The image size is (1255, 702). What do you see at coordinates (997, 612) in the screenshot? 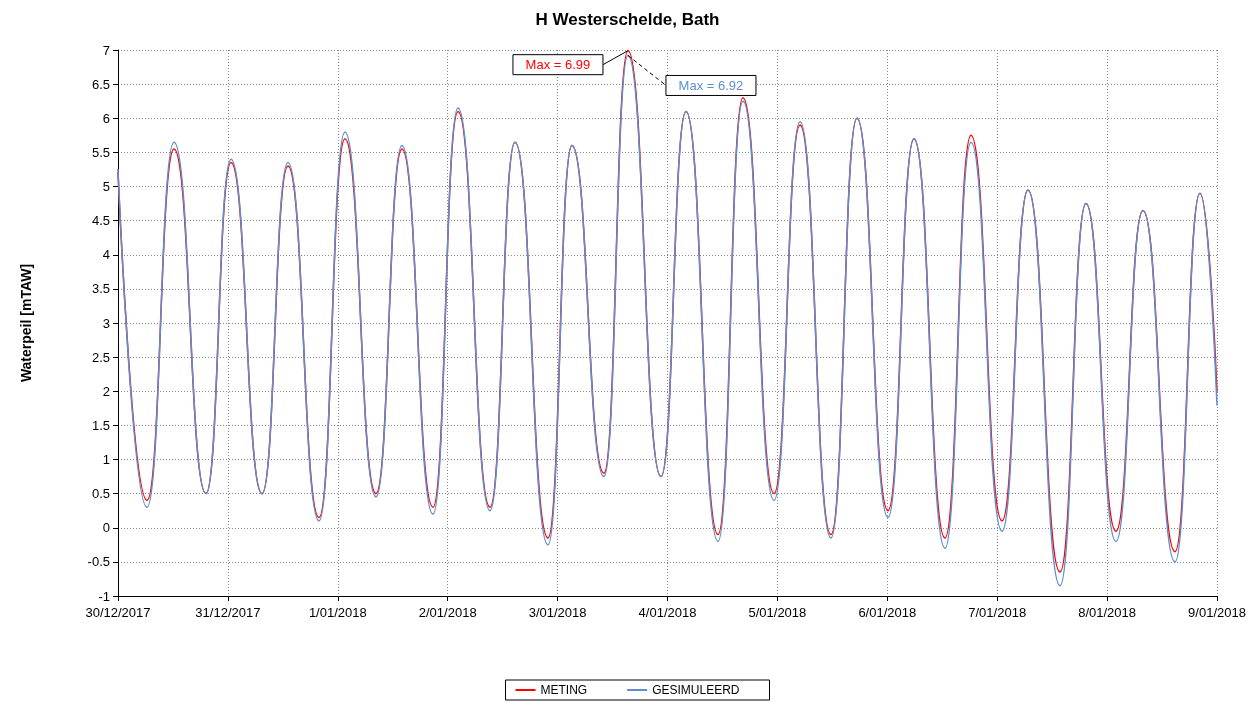
I see `x-tick-label: 7/01/2018` at bounding box center [997, 612].